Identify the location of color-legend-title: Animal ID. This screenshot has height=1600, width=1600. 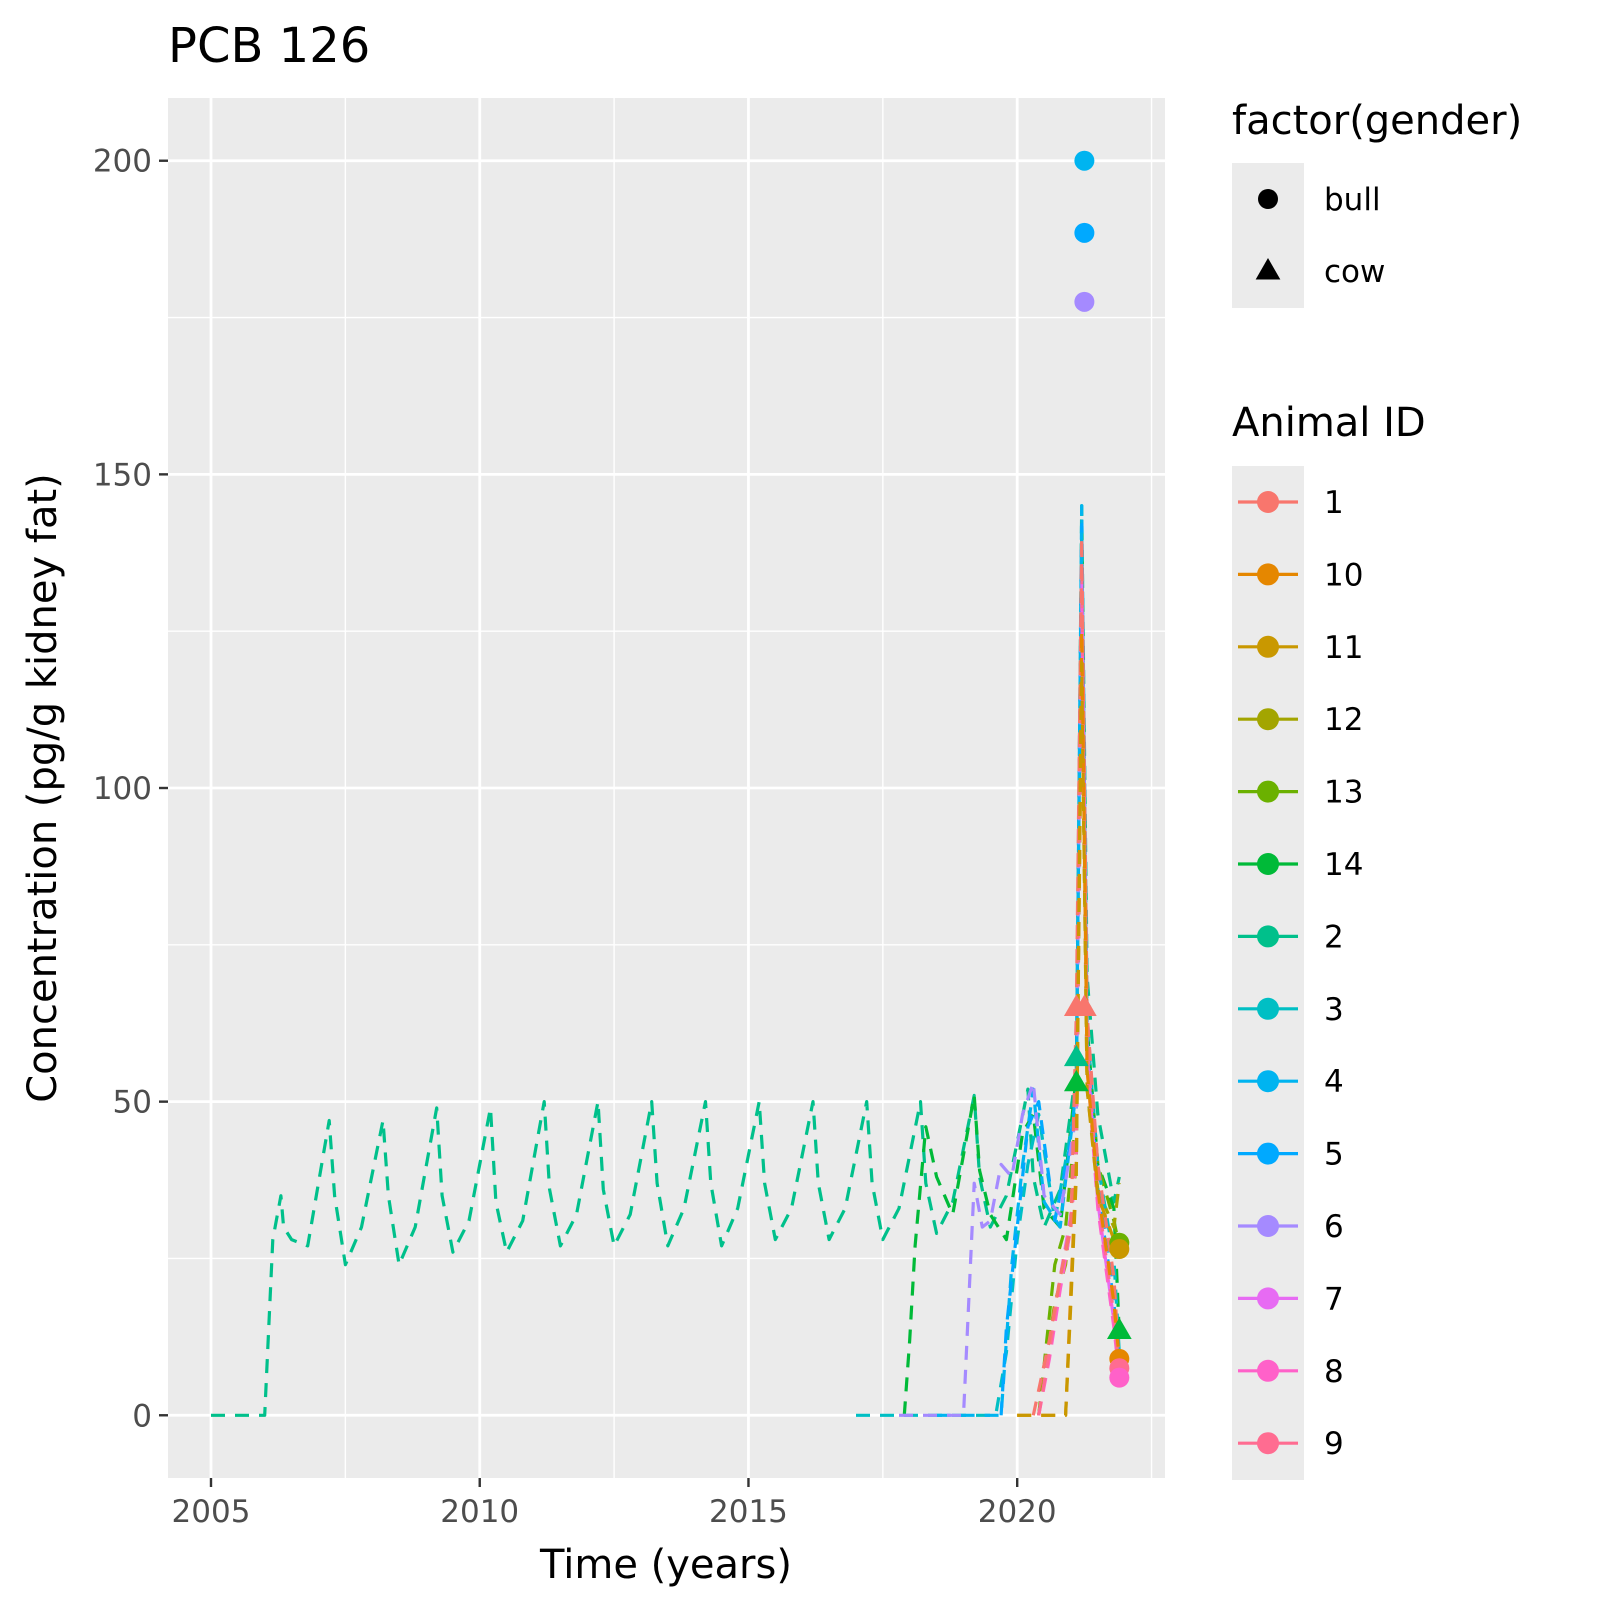
(1329, 423).